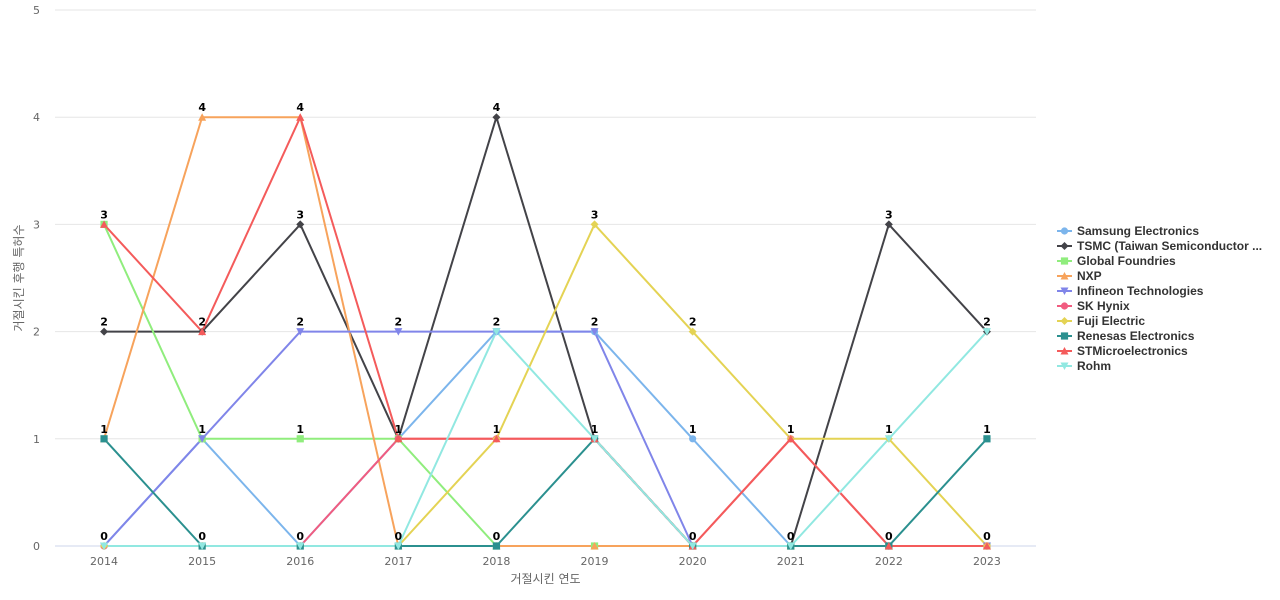 The height and width of the screenshot is (600, 1280). What do you see at coordinates (545, 492) in the screenshot?
I see `series-line` at bounding box center [545, 492].